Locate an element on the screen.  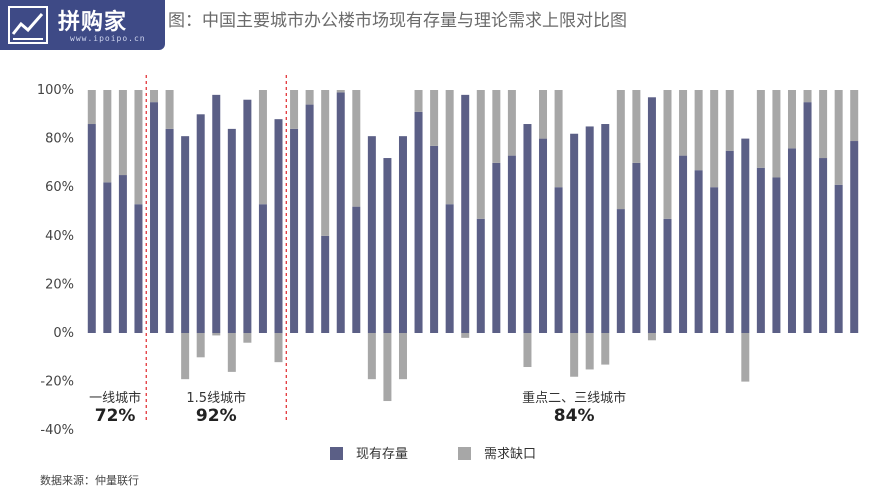
group-label: 1.5线城市 is located at coordinates (216, 398).